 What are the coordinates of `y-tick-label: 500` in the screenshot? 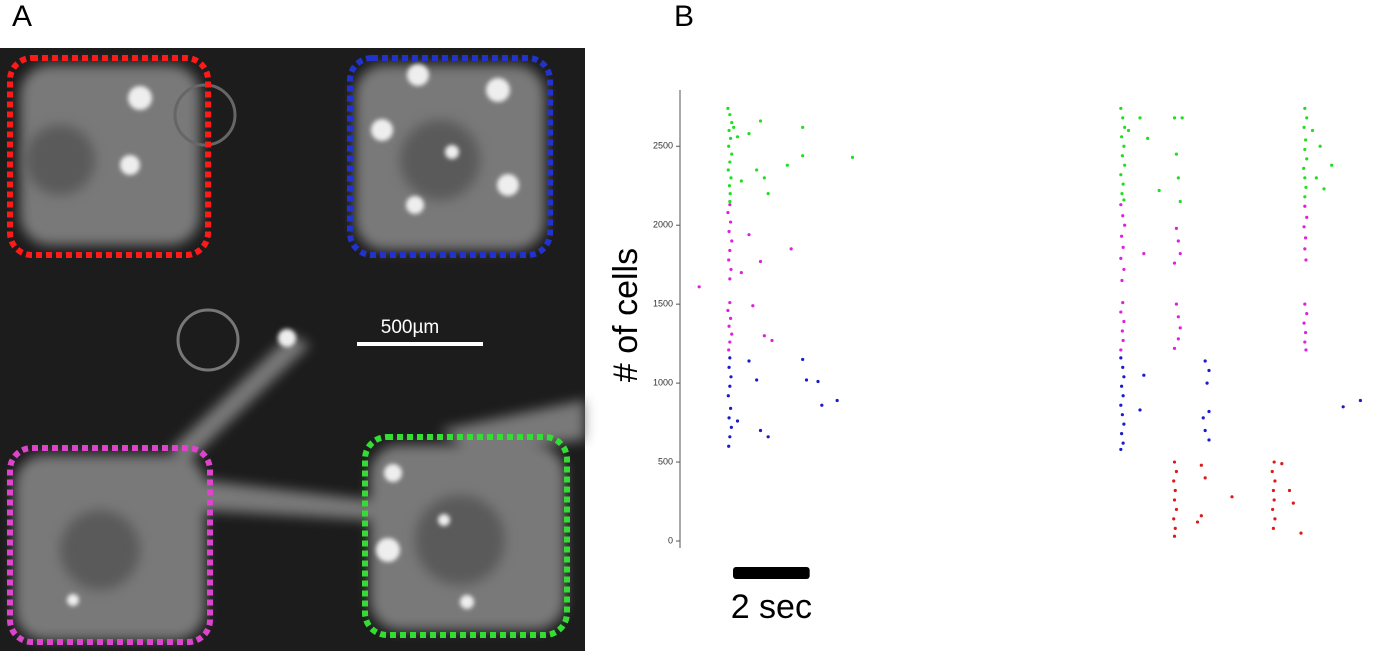 It's located at (665, 461).